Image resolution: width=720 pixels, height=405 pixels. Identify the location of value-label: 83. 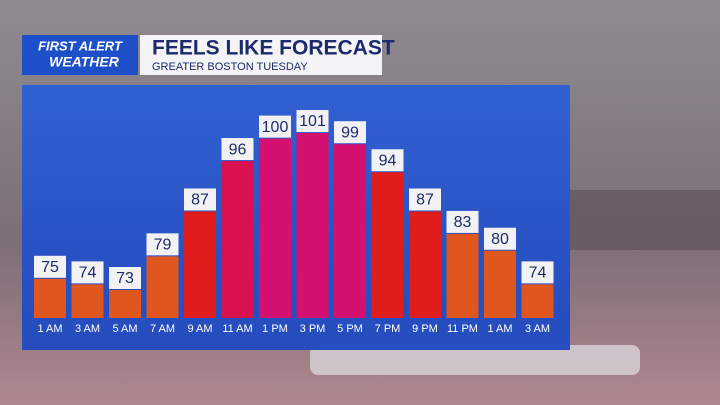
(463, 222).